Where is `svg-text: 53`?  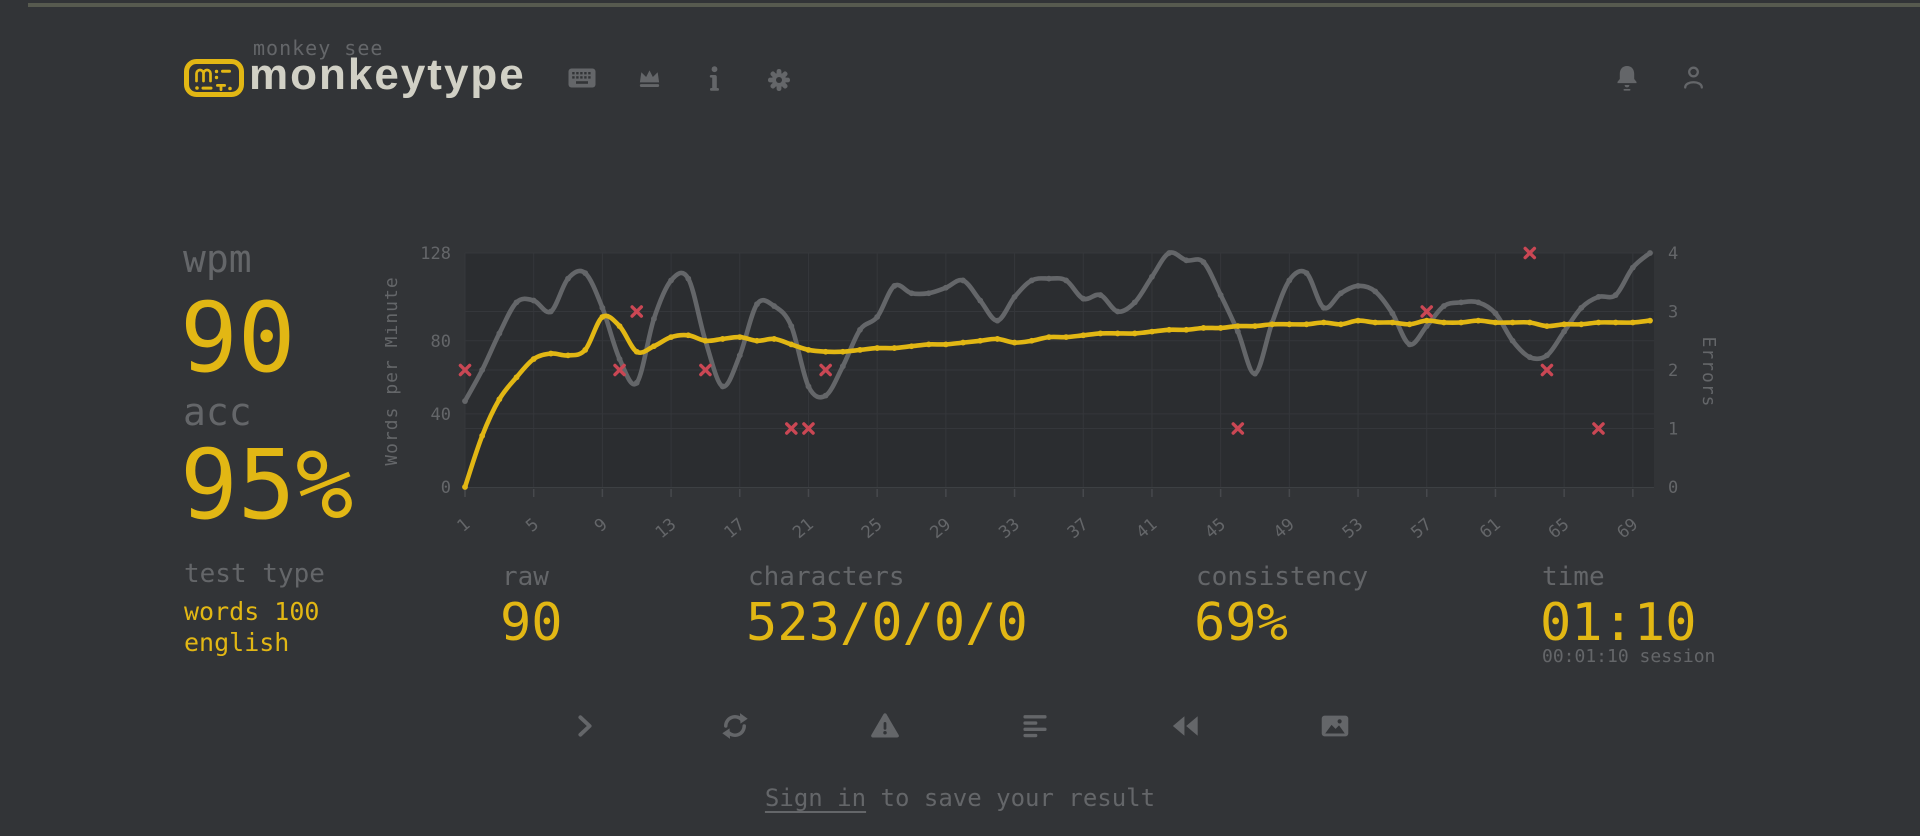 svg-text: 53 is located at coordinates (1353, 527).